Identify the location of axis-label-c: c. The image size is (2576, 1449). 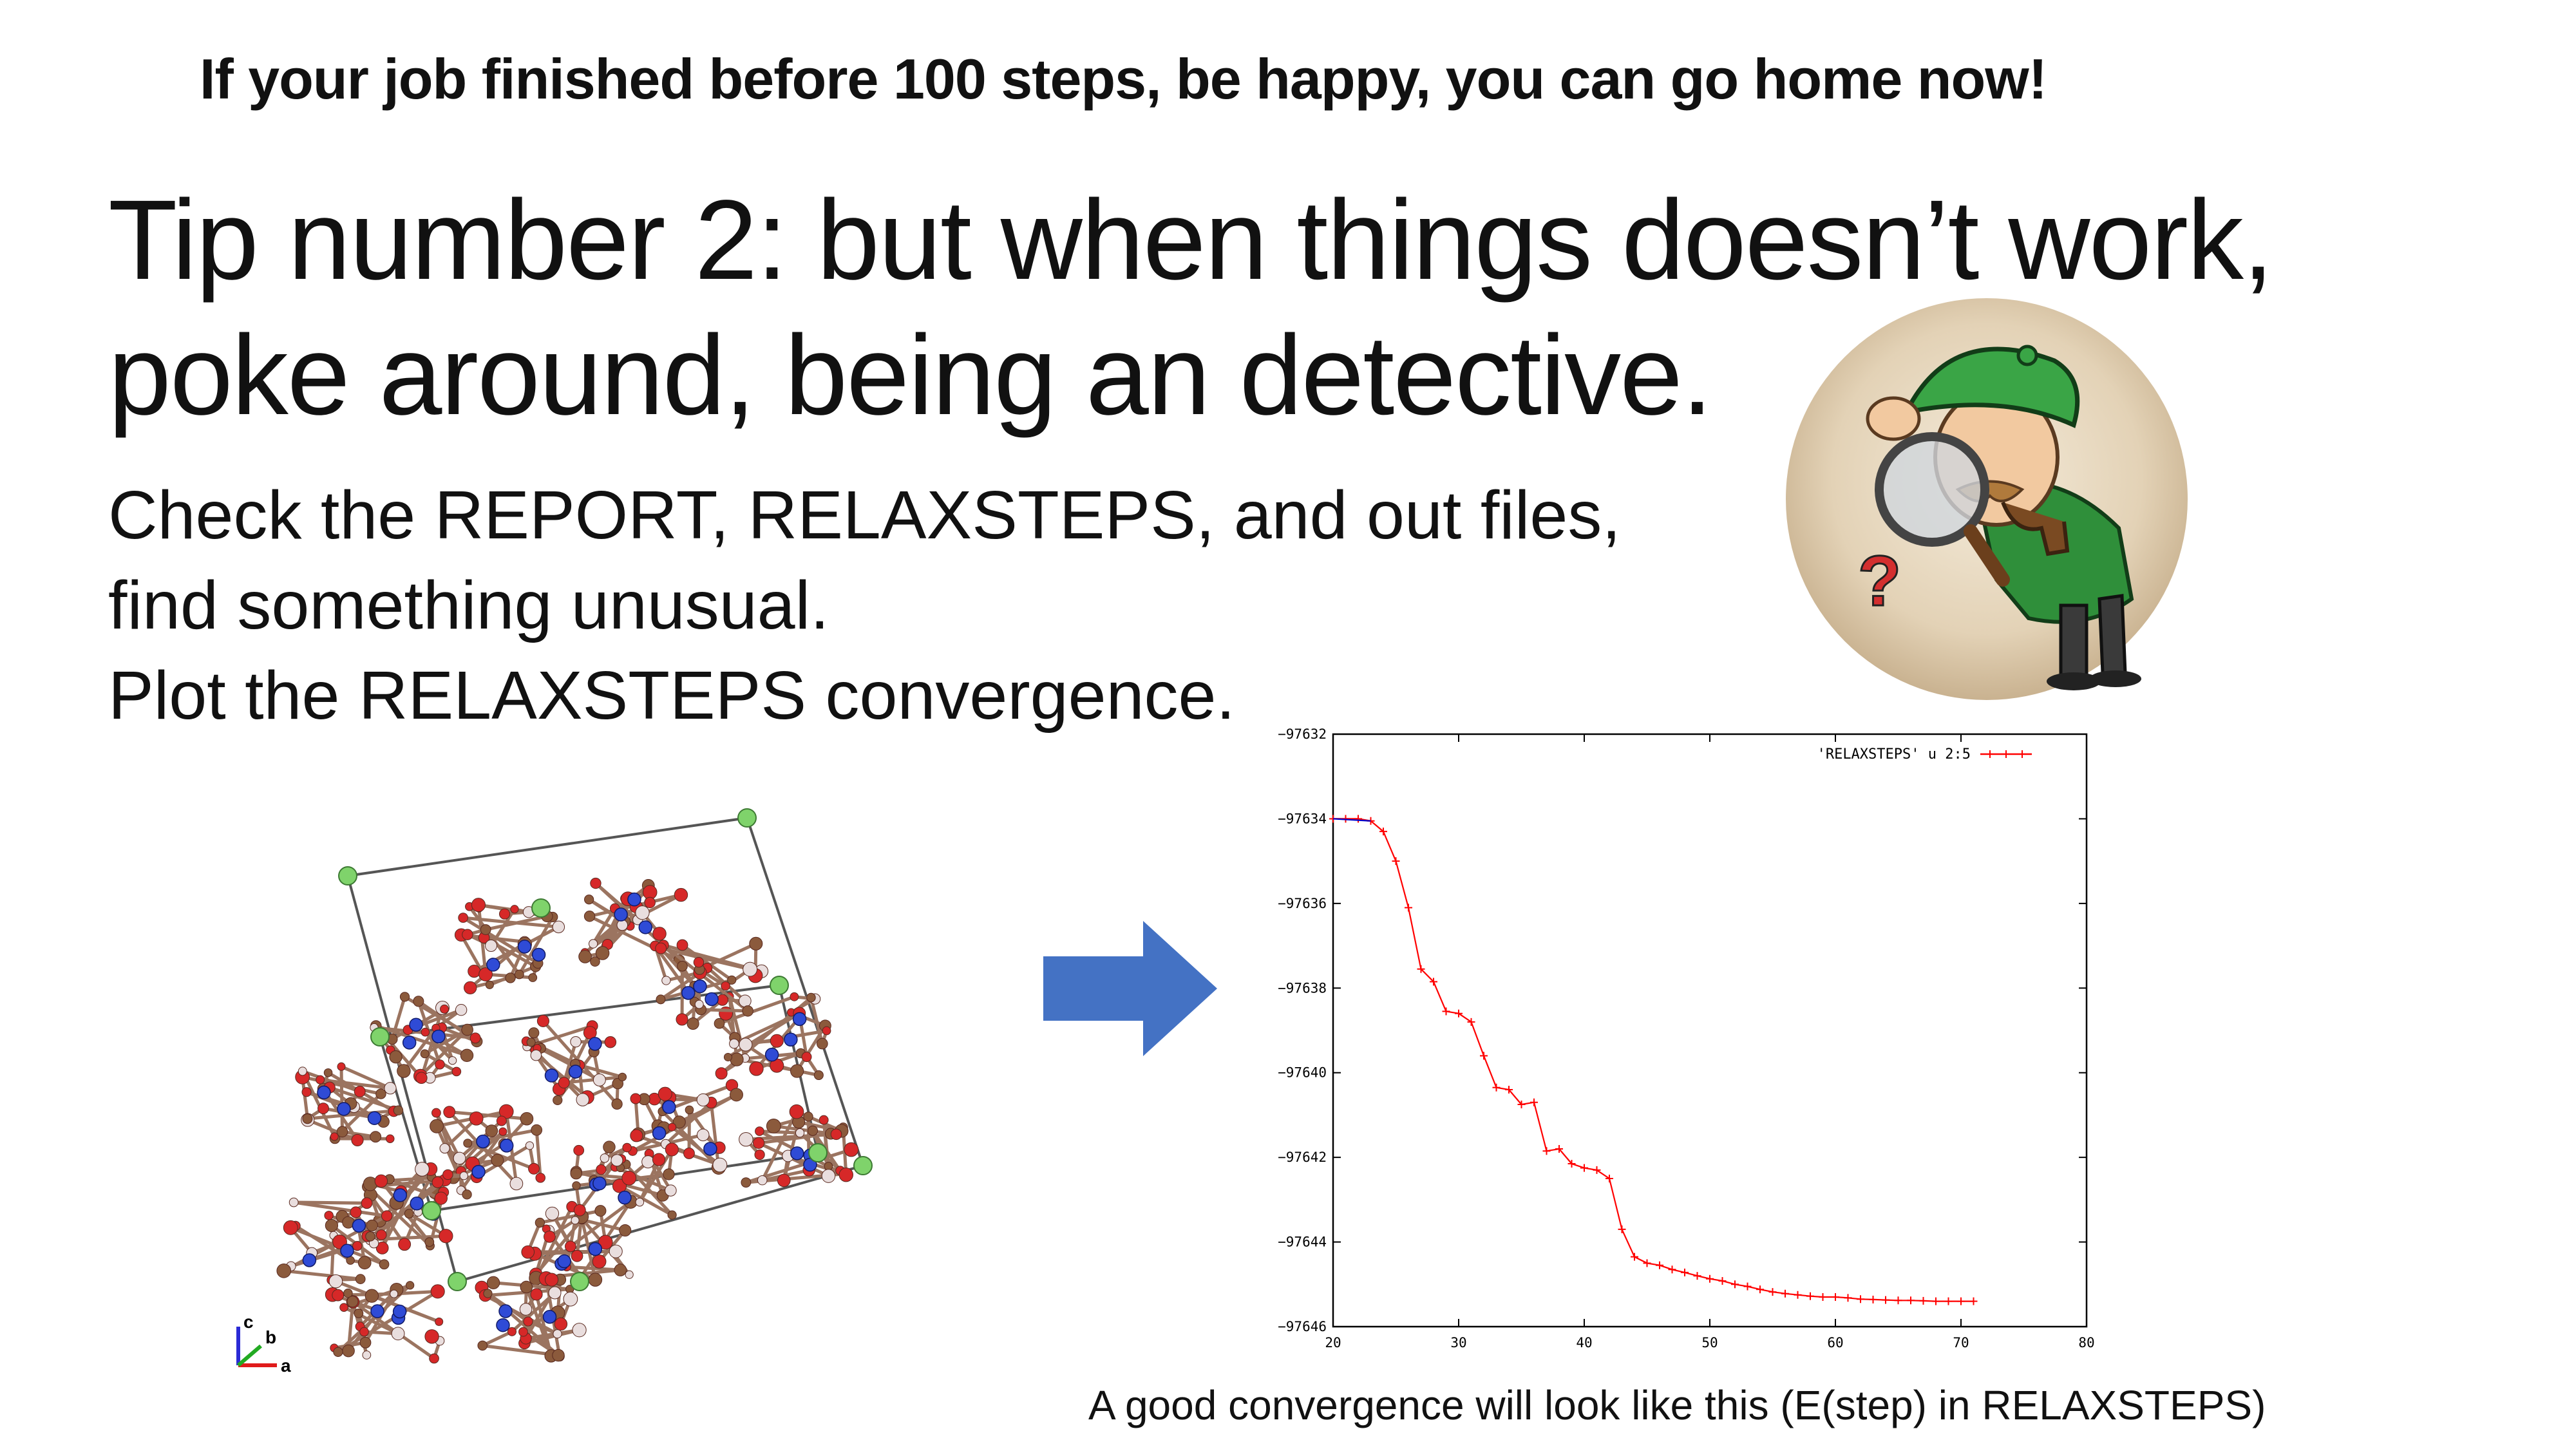
(248, 1322).